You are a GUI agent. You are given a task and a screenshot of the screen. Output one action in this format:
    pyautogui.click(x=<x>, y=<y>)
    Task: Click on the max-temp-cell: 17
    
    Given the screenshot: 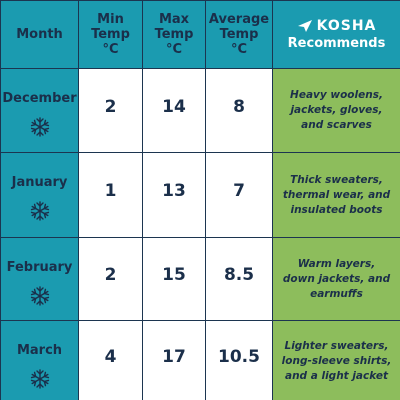 What is the action you would take?
    pyautogui.click(x=174, y=360)
    